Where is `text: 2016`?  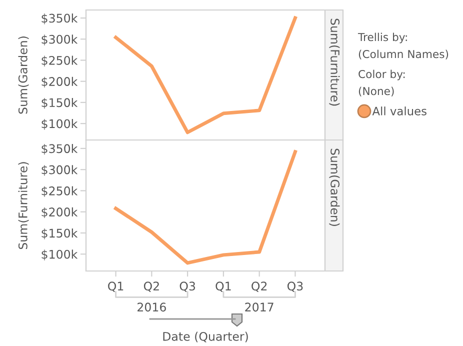
text: 2016 is located at coordinates (152, 307).